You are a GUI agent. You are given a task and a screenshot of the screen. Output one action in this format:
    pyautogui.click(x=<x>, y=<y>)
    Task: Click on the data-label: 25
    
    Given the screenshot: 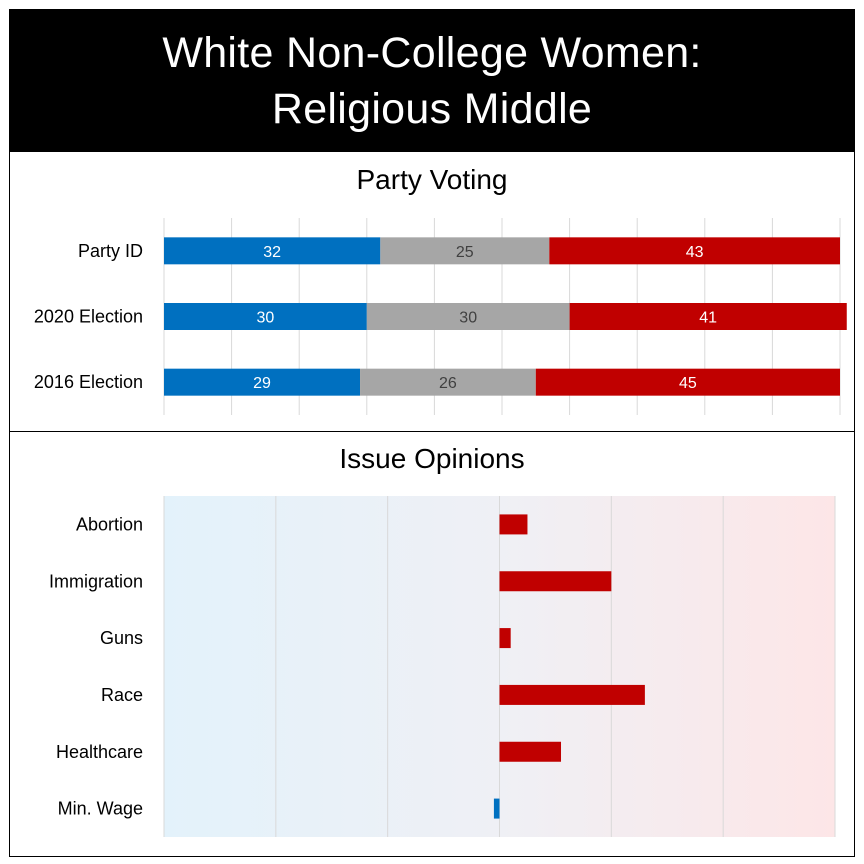 What is the action you would take?
    pyautogui.click(x=465, y=252)
    